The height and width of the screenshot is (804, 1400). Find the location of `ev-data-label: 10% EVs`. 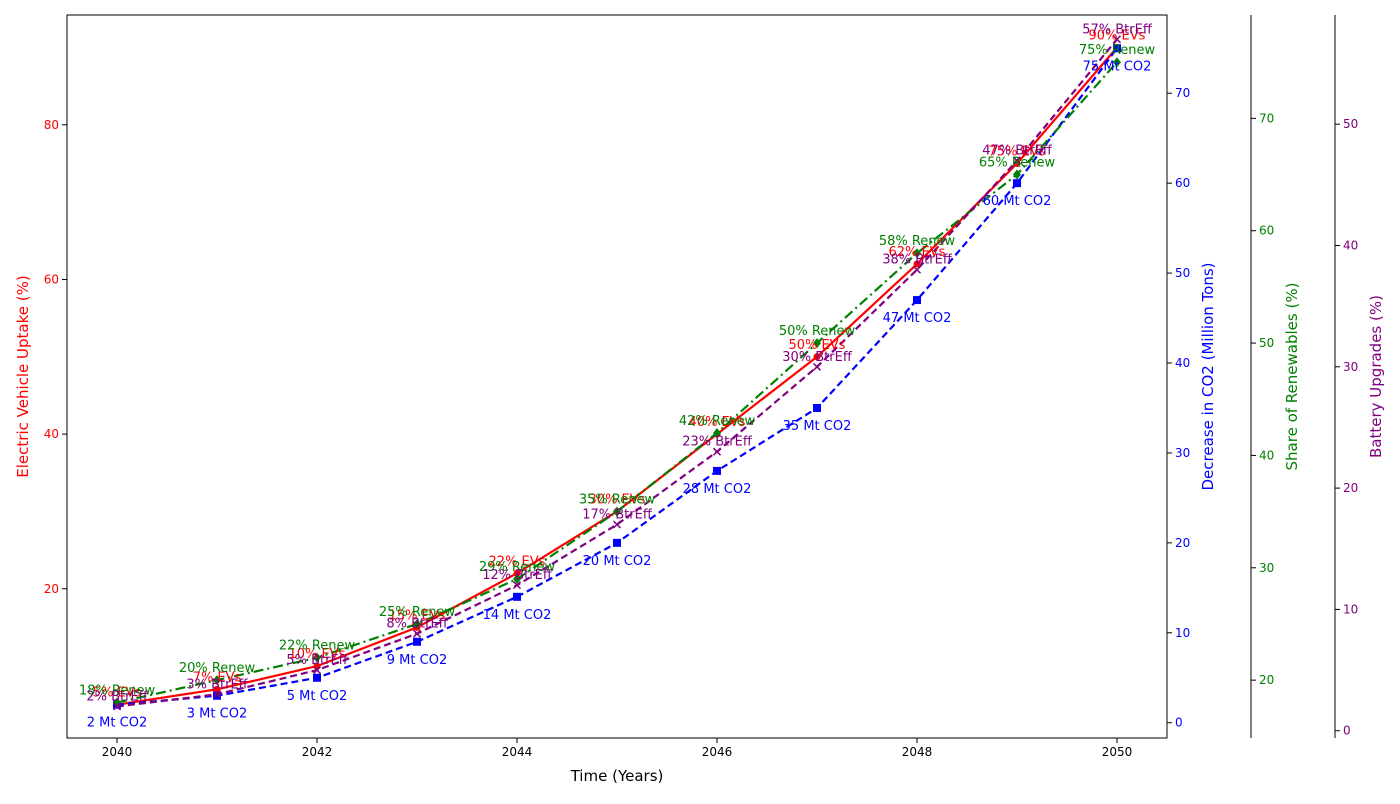

ev-data-label: 10% EVs is located at coordinates (317, 654).